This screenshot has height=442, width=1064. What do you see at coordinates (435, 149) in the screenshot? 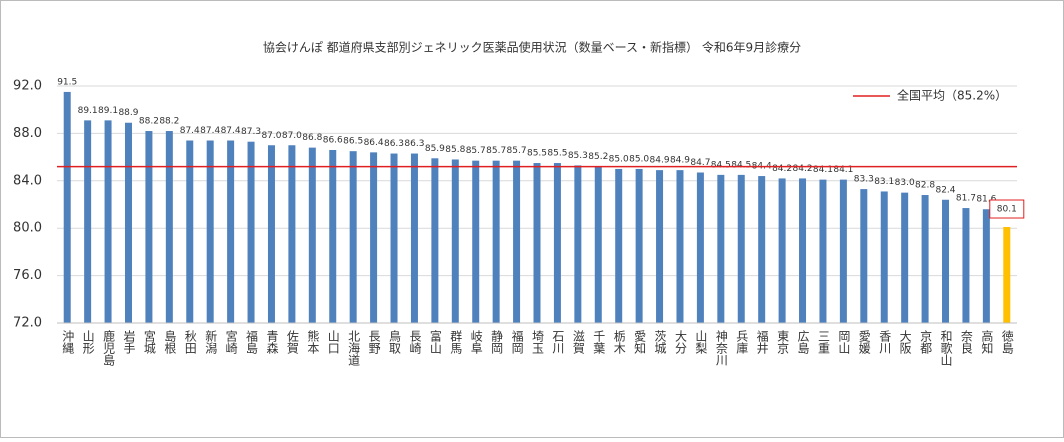
I see `value-label: 85.9` at bounding box center [435, 149].